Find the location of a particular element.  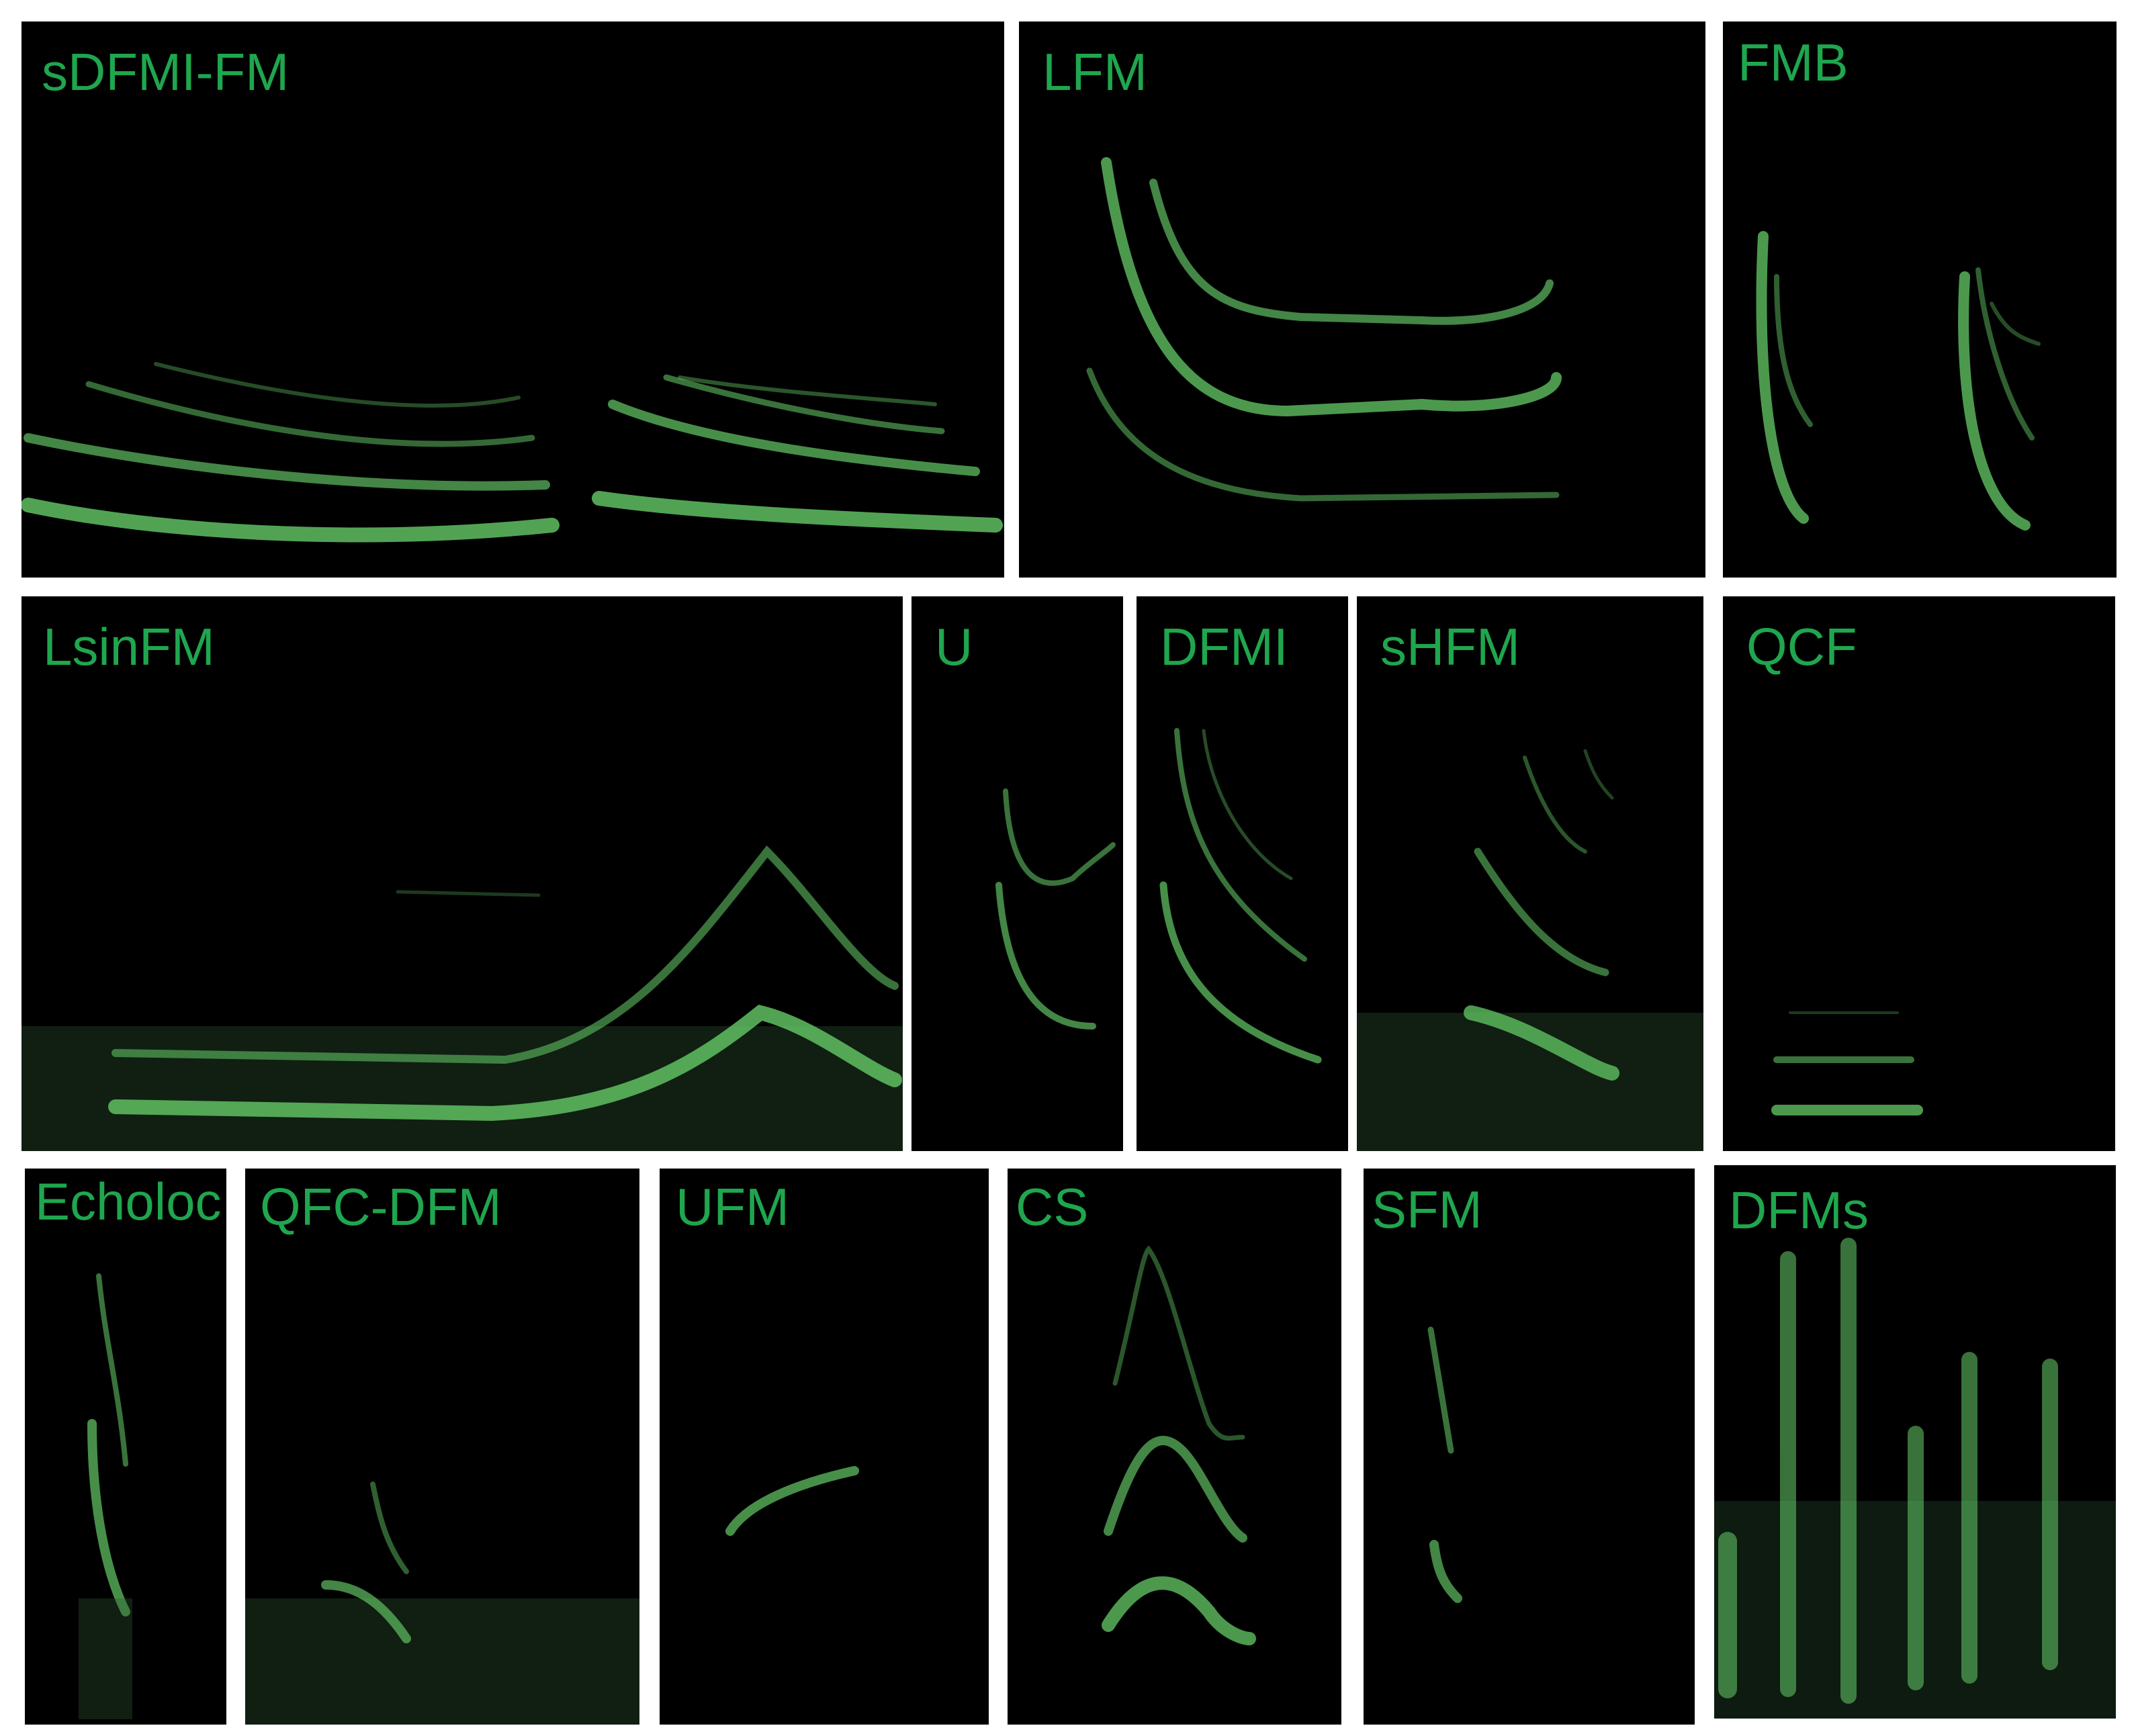

spectrogram-lsinfm is located at coordinates (462, 998).